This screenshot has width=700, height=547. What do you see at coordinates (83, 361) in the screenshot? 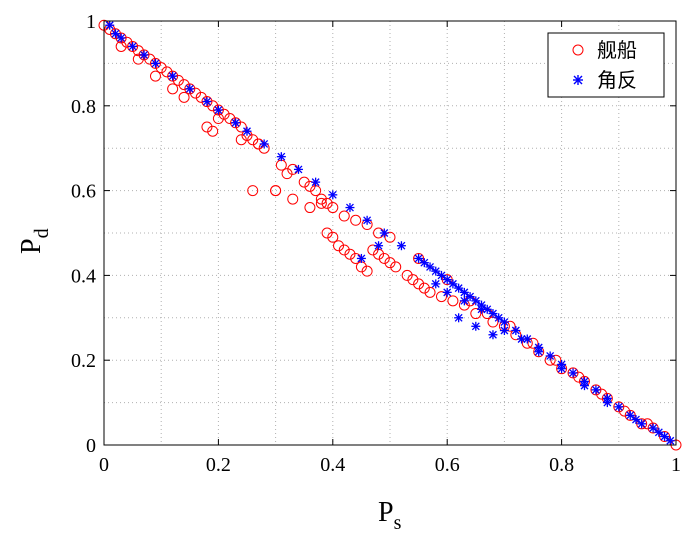
I see `y-tick-label: 0.2` at bounding box center [83, 361].